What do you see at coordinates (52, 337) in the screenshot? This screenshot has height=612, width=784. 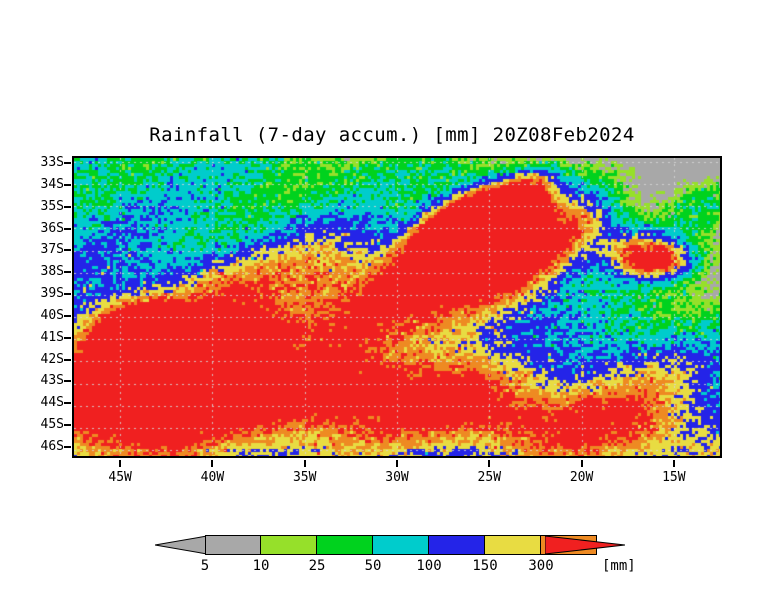 I see `y-tick-label: 41S` at bounding box center [52, 337].